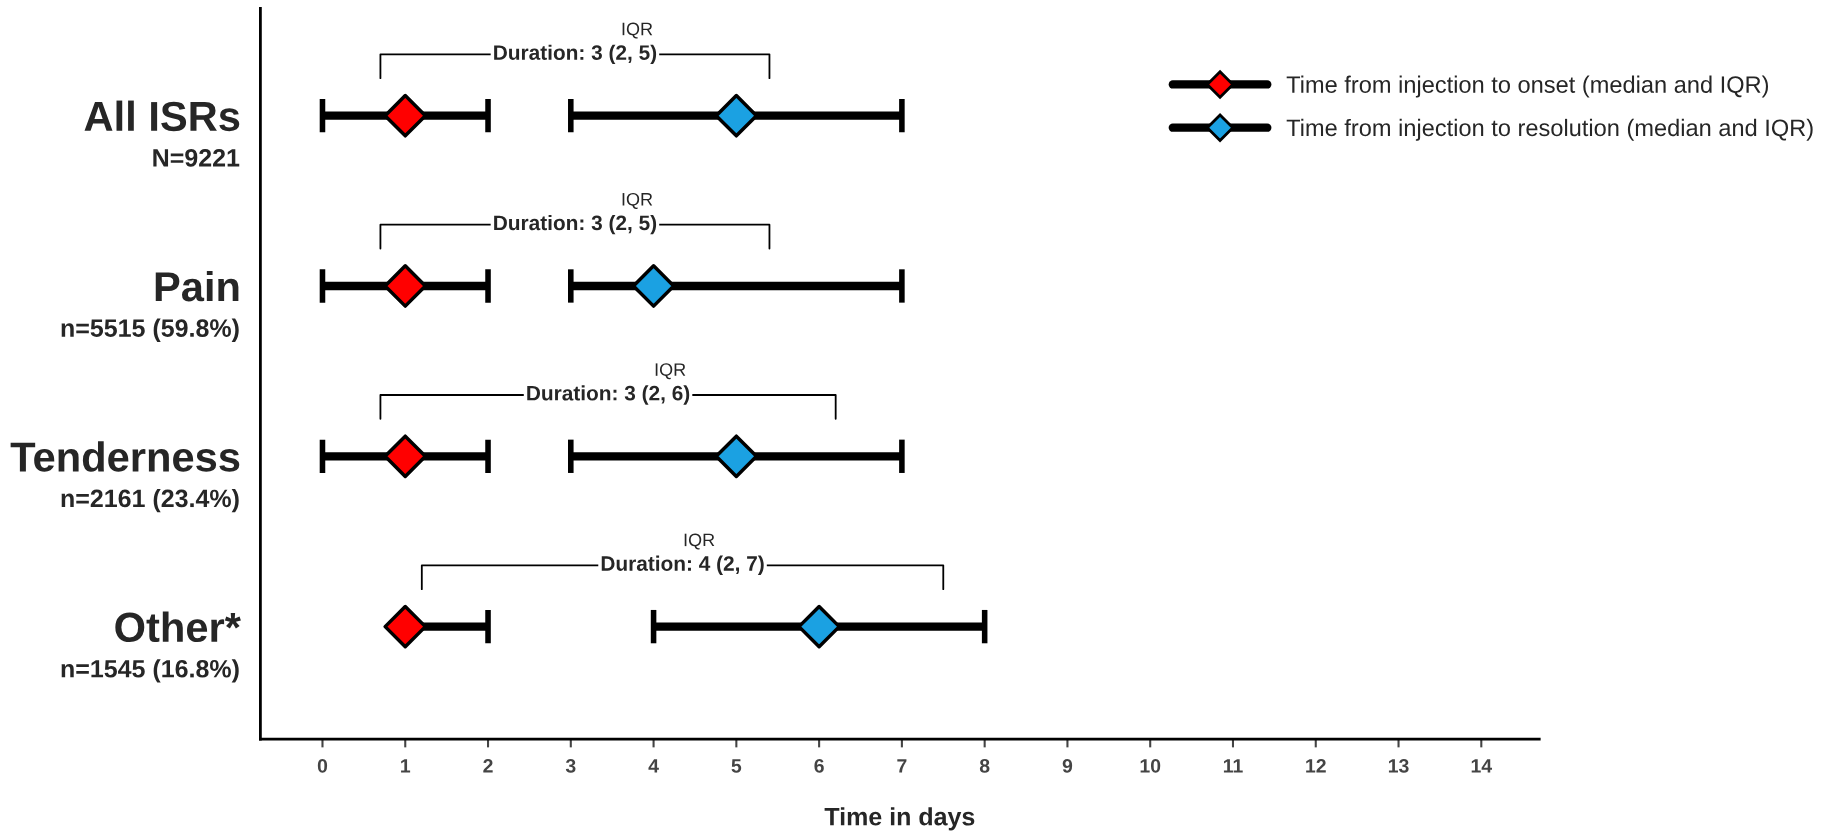 This screenshot has height=836, width=1839. I want to click on x-tick-label: 10, so click(1150, 765).